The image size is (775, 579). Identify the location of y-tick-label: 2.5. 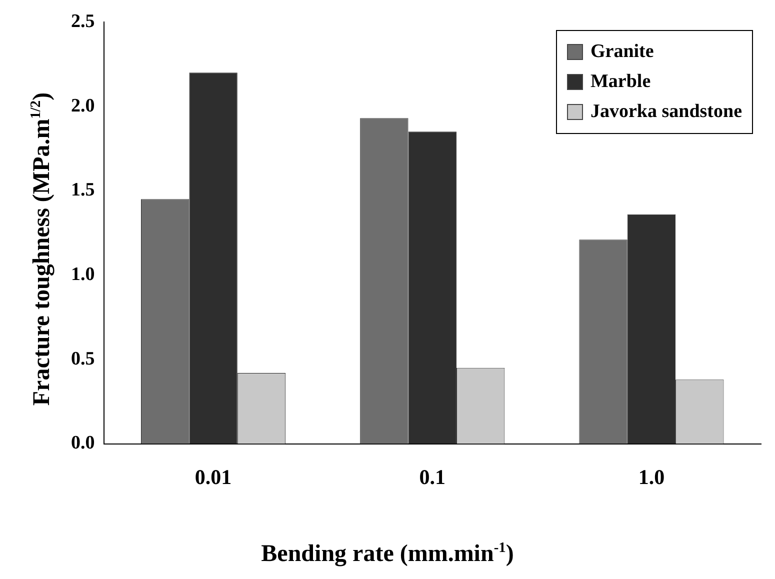
(83, 21).